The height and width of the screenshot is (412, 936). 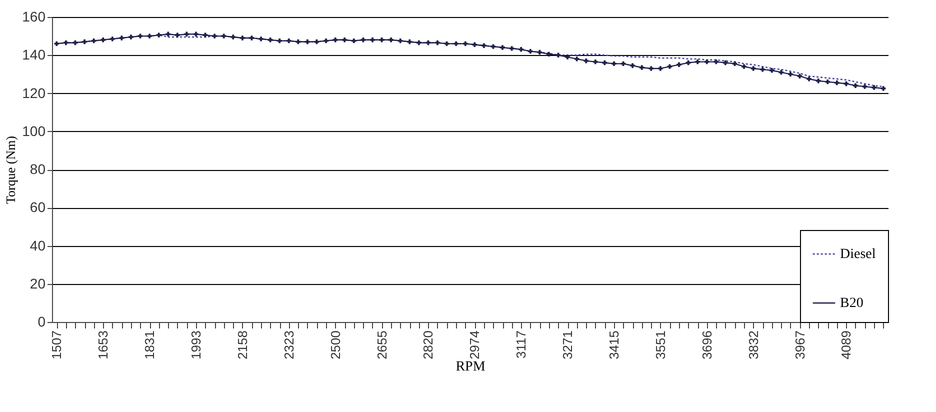 I want to click on y-tick-label: 80, so click(x=38, y=169).